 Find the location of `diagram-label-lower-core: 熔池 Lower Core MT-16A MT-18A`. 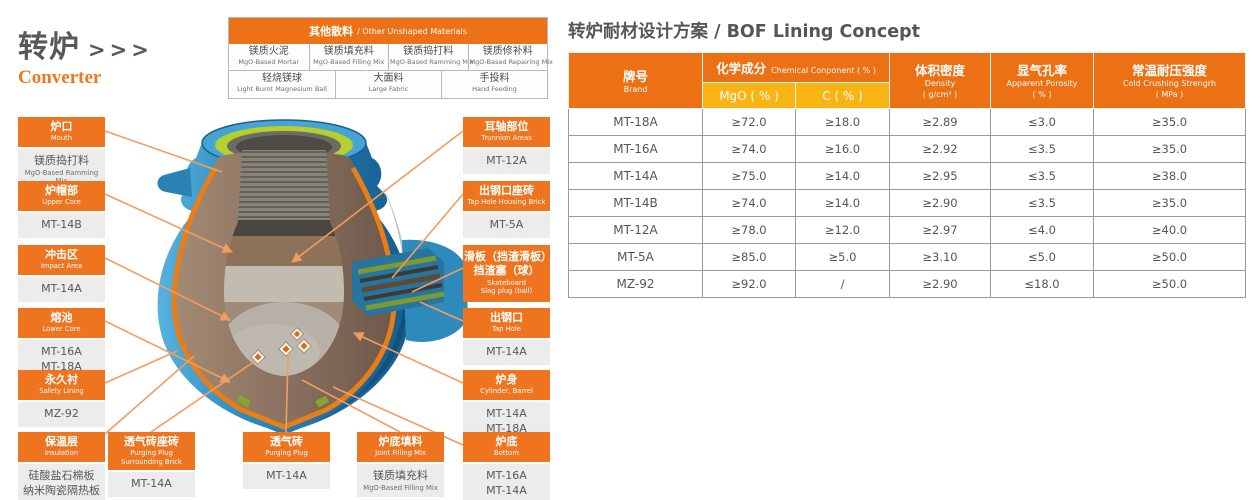

diagram-label-lower-core: 熔池 Lower Core MT-16A MT-18A is located at coordinates (61, 344).